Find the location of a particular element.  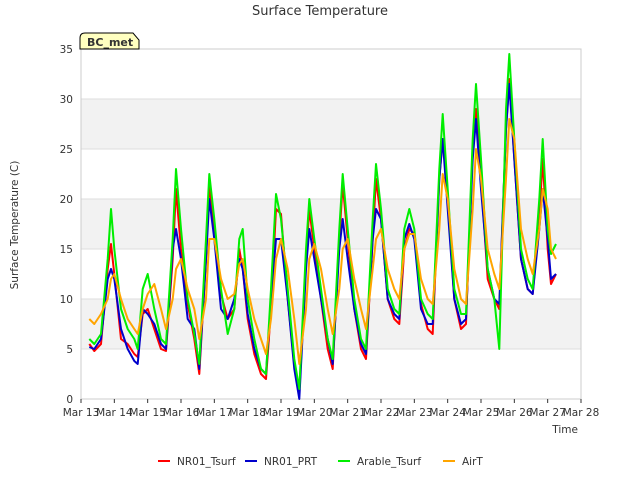

legend-label: NR01_Tsurf is located at coordinates (206, 462).